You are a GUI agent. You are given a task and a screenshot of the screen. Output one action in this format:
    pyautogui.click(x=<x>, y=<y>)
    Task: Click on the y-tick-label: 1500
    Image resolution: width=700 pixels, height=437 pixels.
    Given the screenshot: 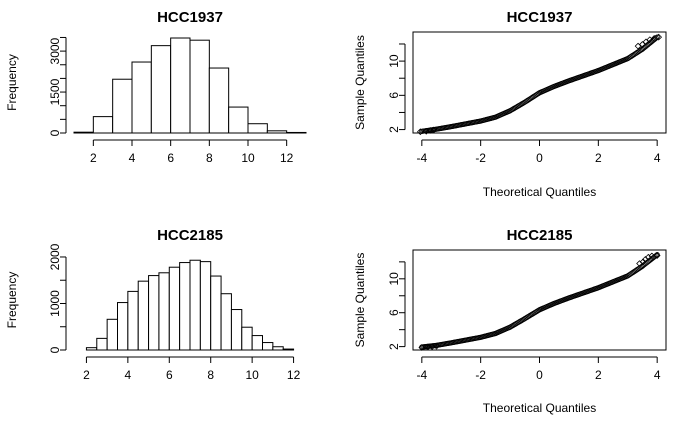 What is the action you would take?
    pyautogui.click(x=55, y=91)
    